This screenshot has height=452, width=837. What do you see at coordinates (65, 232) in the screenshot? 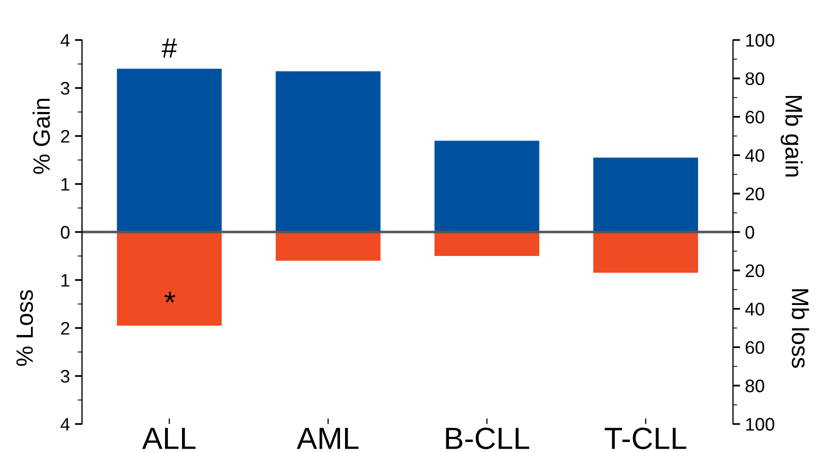
I see `y-tick-label: 0` at bounding box center [65, 232].